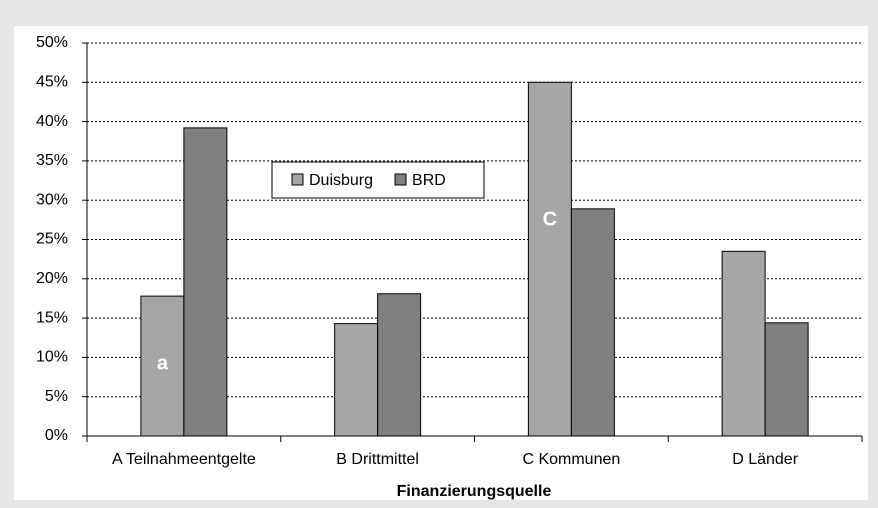  What do you see at coordinates (184, 459) in the screenshot?
I see `x-tick-label: A Teilnahmeentgelte` at bounding box center [184, 459].